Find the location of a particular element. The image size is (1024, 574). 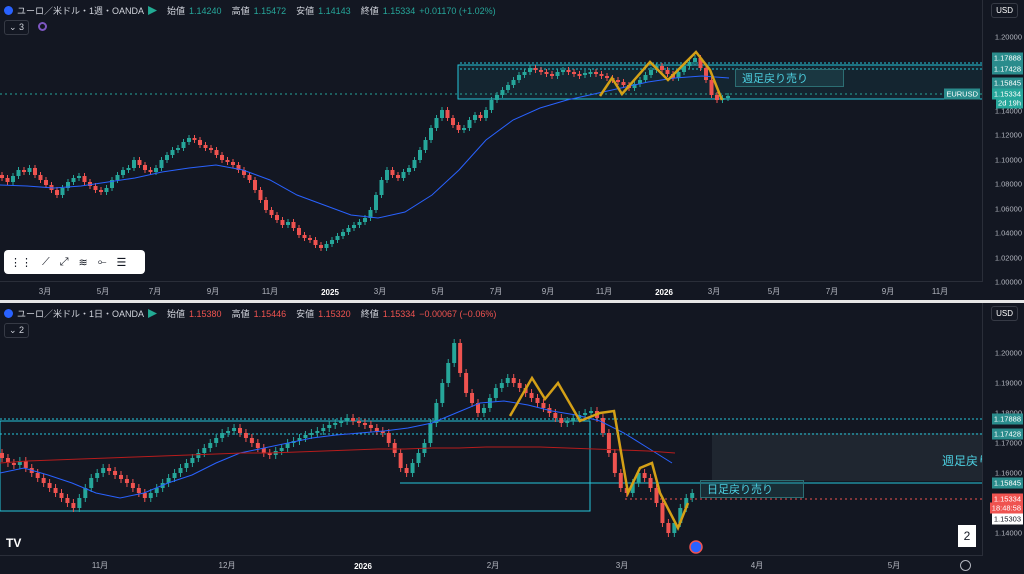

weekly-sell-annotation: 週足戻り売り is located at coordinates (789, 78).